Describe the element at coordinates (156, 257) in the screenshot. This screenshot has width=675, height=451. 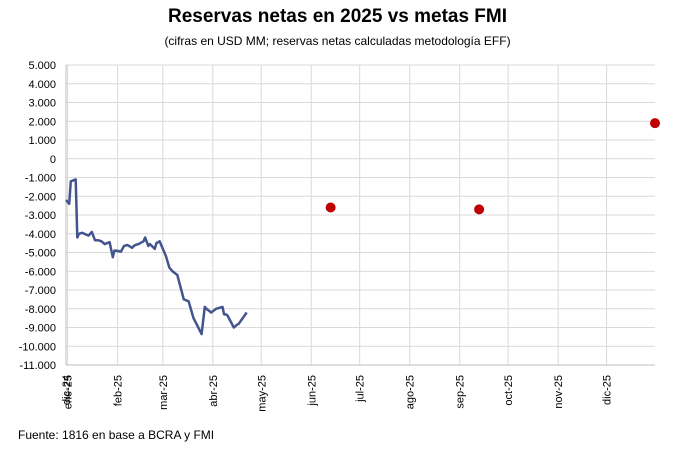
I see `reserves-line` at that location.